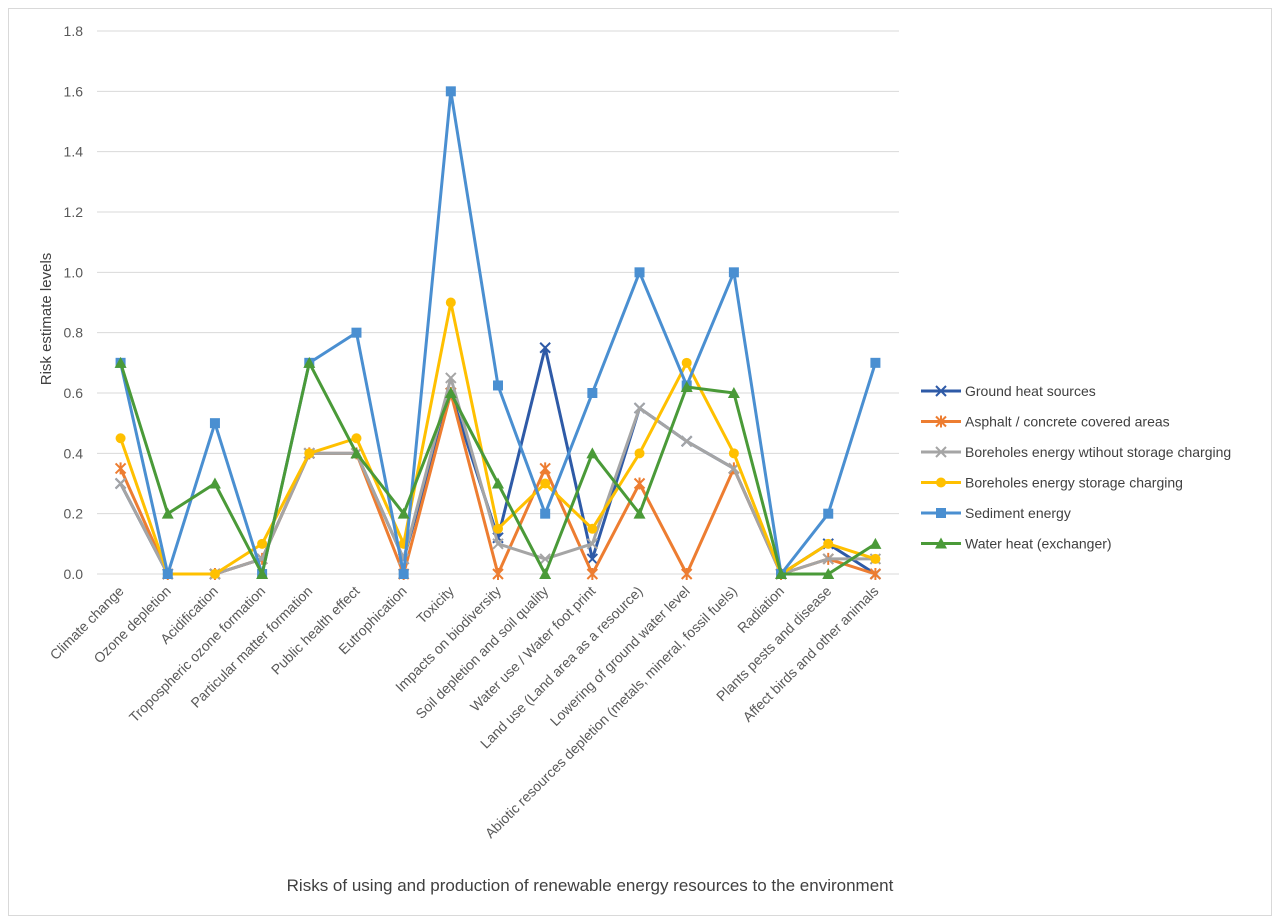 This screenshot has height=924, width=1280. Describe the element at coordinates (1018, 513) in the screenshot. I see `legend-label: Sediment energy` at that location.